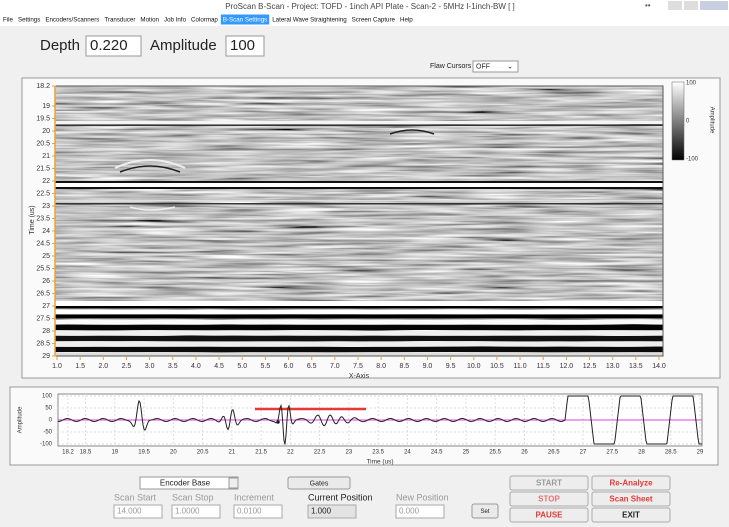 The height and width of the screenshot is (527, 729). Describe the element at coordinates (175, 20) in the screenshot. I see `menu-item: Job Info` at that location.